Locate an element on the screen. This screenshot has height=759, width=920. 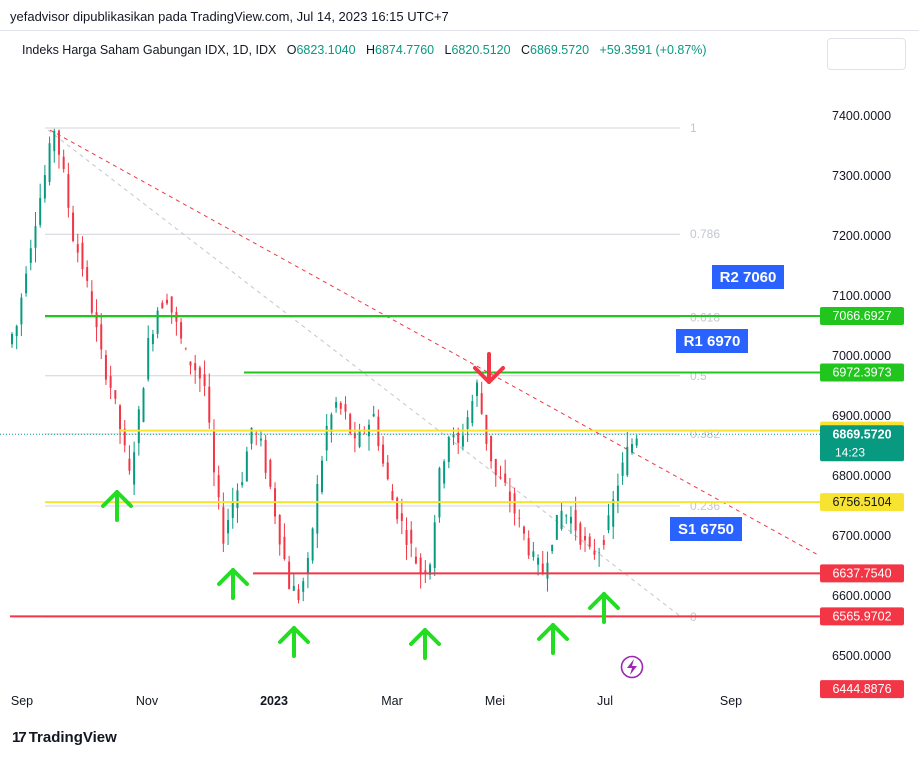
close-label: C is located at coordinates (526, 50).